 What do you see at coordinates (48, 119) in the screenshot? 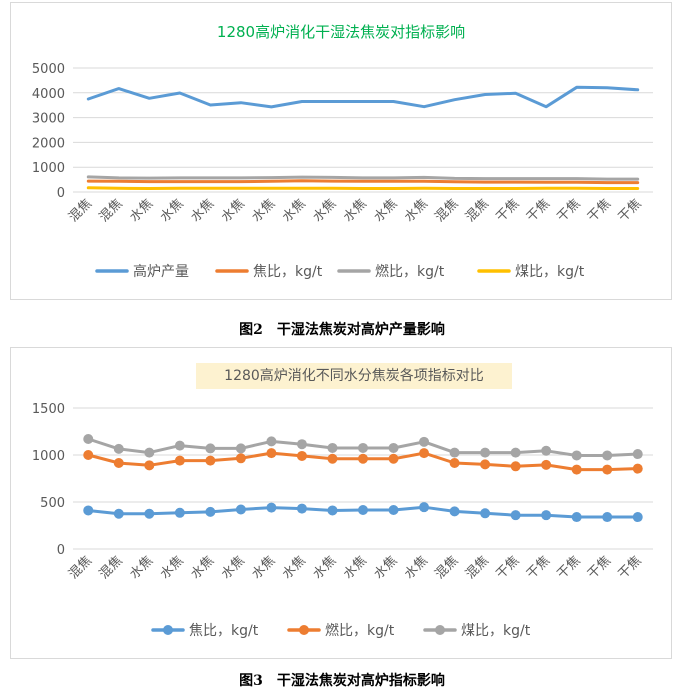
I see `y-tick-label: 3000` at bounding box center [48, 119].